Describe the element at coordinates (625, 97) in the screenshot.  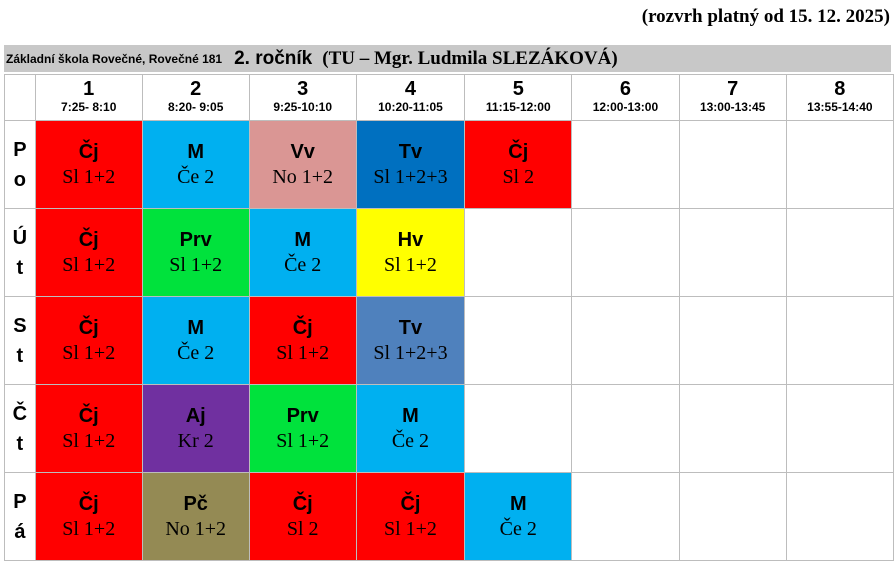
I see `period-header-6: 6 12:00-13:00` at that location.